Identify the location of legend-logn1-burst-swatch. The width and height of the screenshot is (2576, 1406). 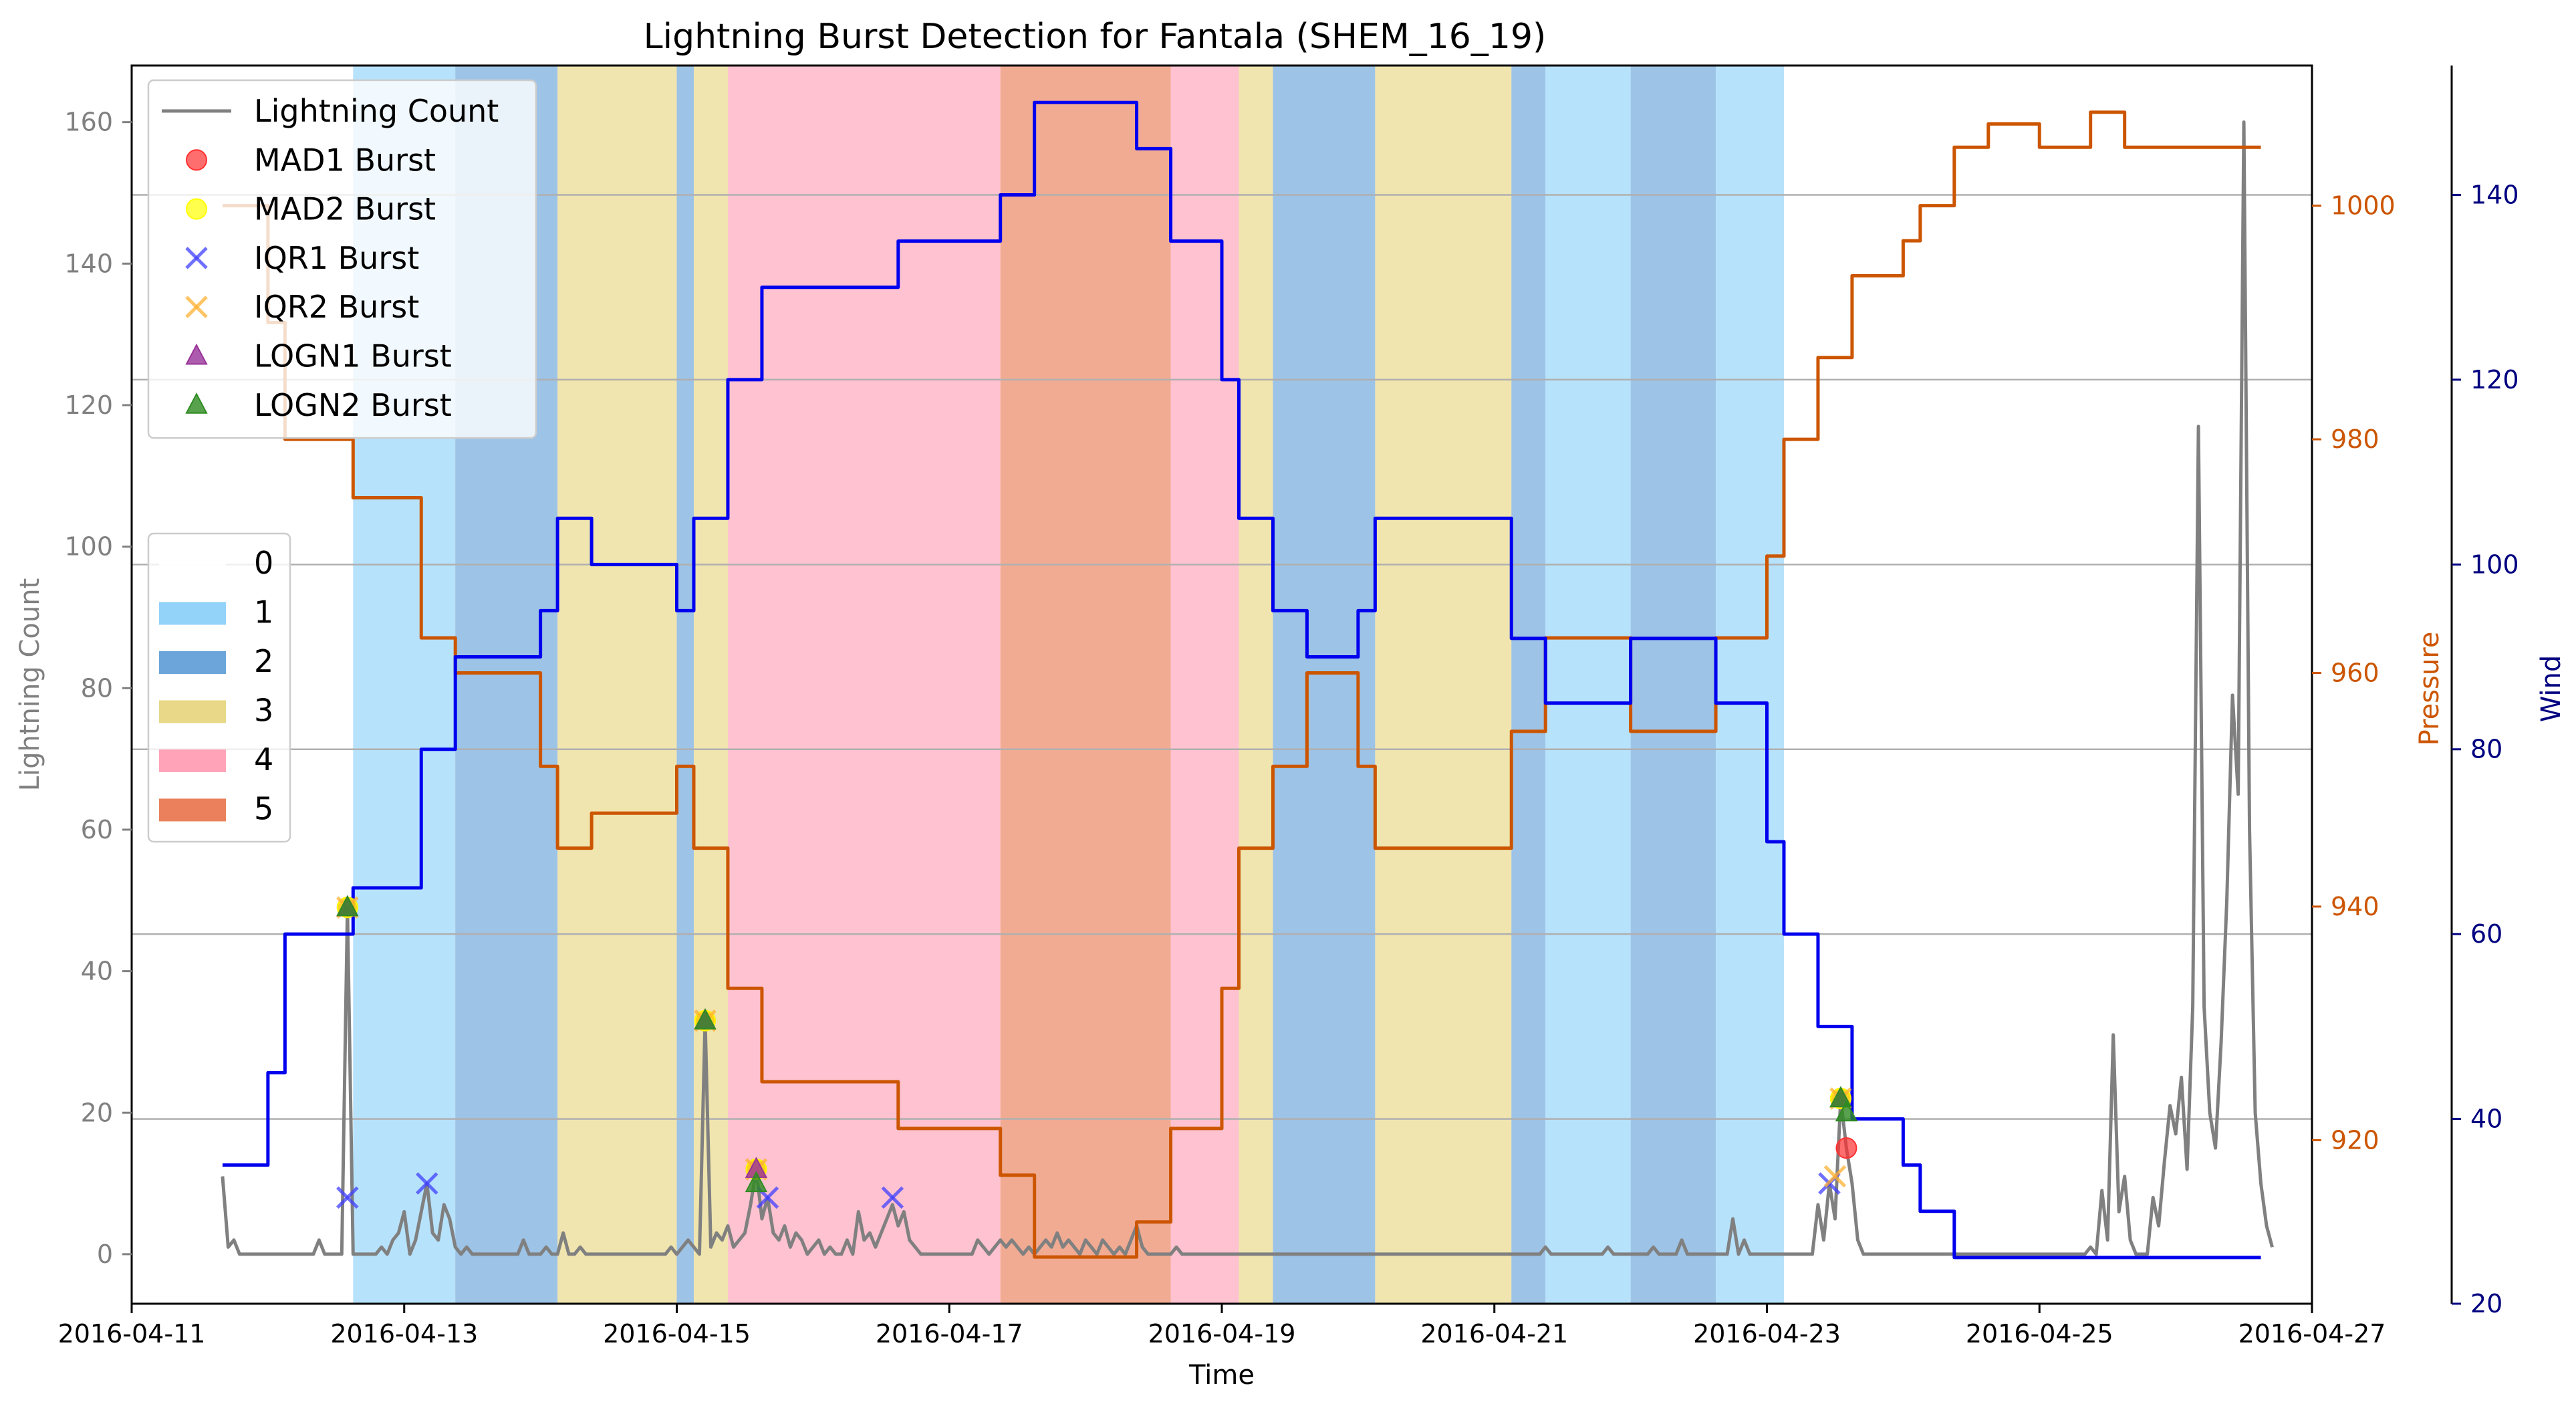
(197, 354).